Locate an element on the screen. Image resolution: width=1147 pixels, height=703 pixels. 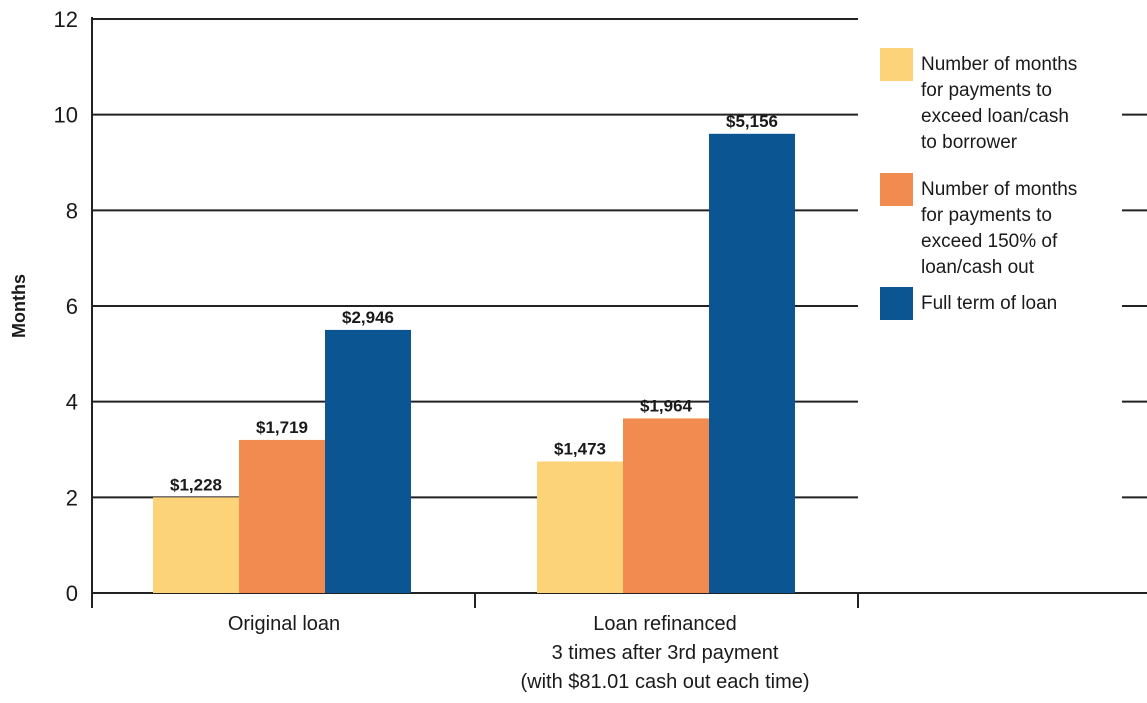
legend-label: to borrower is located at coordinates (969, 142).